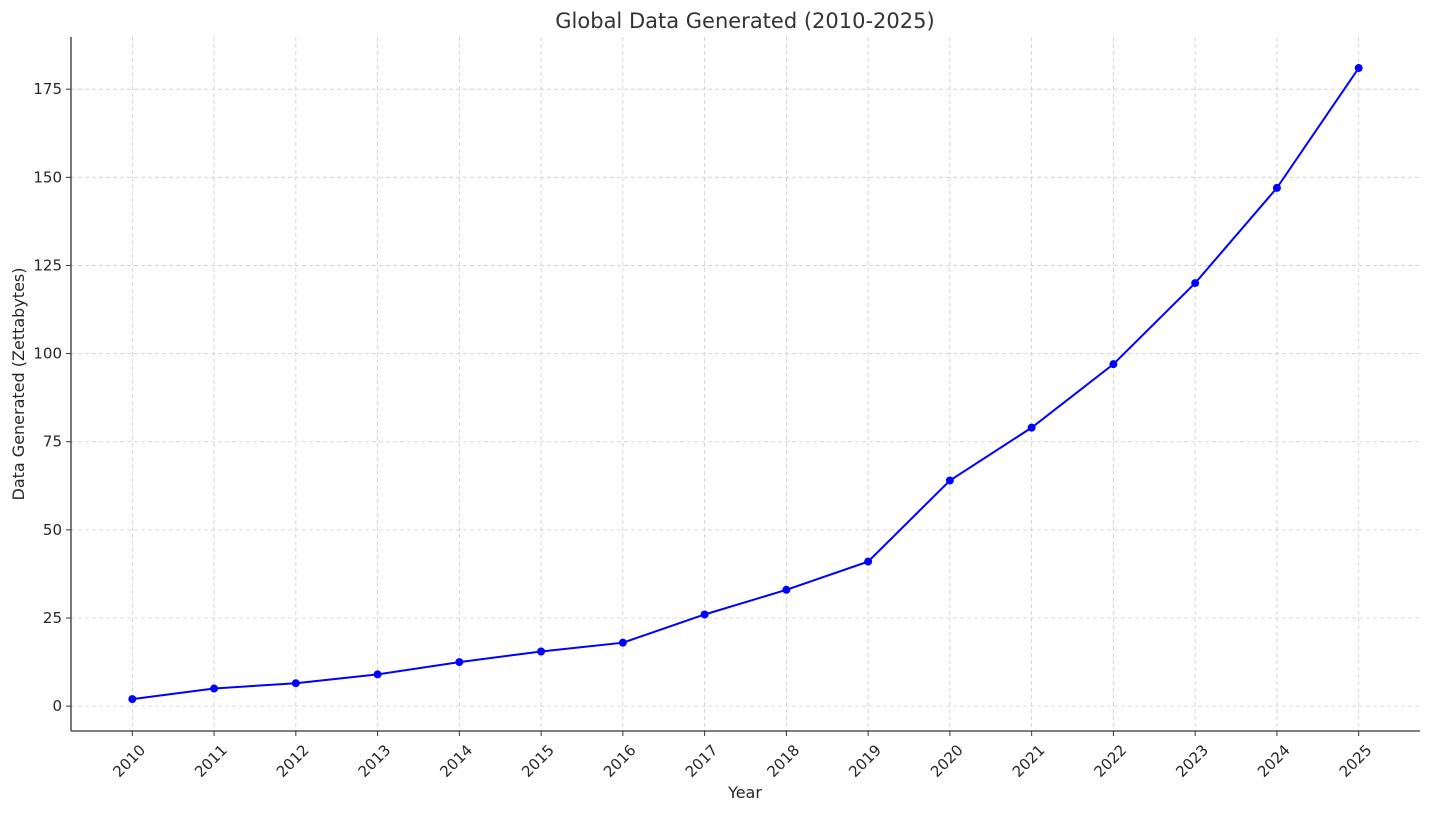 The height and width of the screenshot is (816, 1430). Describe the element at coordinates (704, 614) in the screenshot. I see `data-point-2017` at that location.